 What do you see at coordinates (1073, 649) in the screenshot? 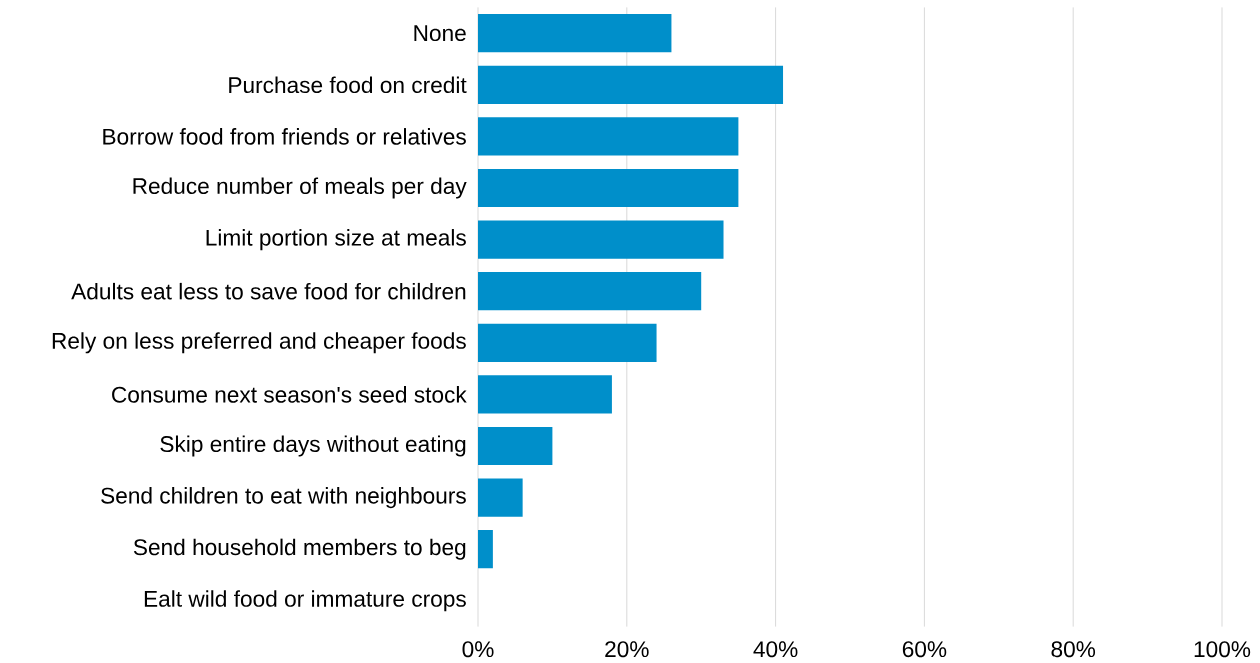
I see `x-tick-label: 80%` at bounding box center [1073, 649].